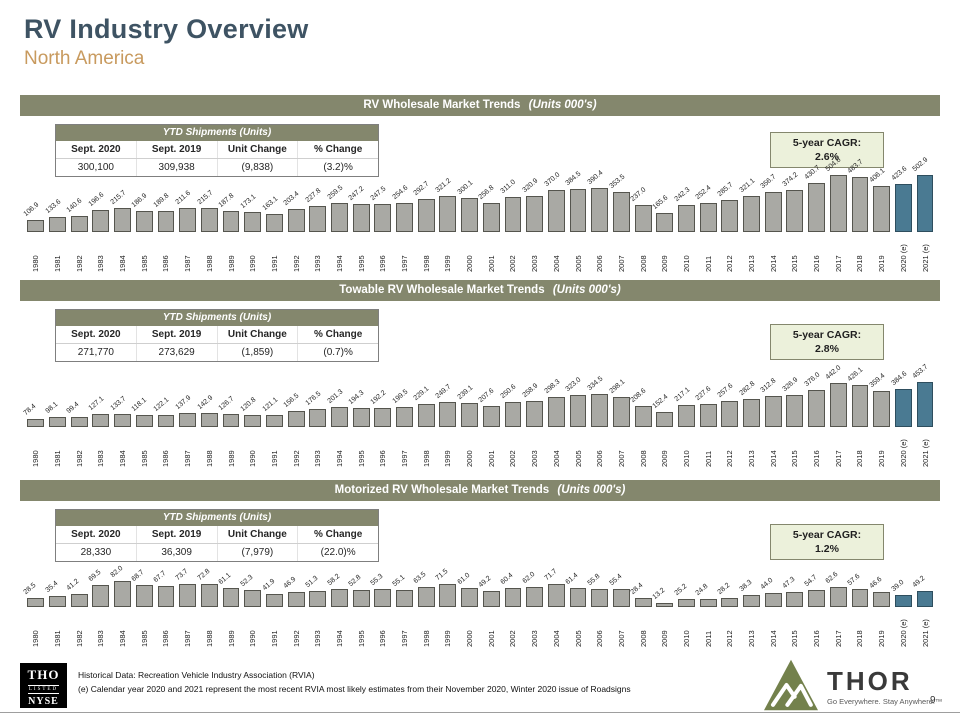 This screenshot has width=960, height=720. What do you see at coordinates (337, 167) in the screenshot?
I see `table-cell: (3.2)%` at bounding box center [337, 167].